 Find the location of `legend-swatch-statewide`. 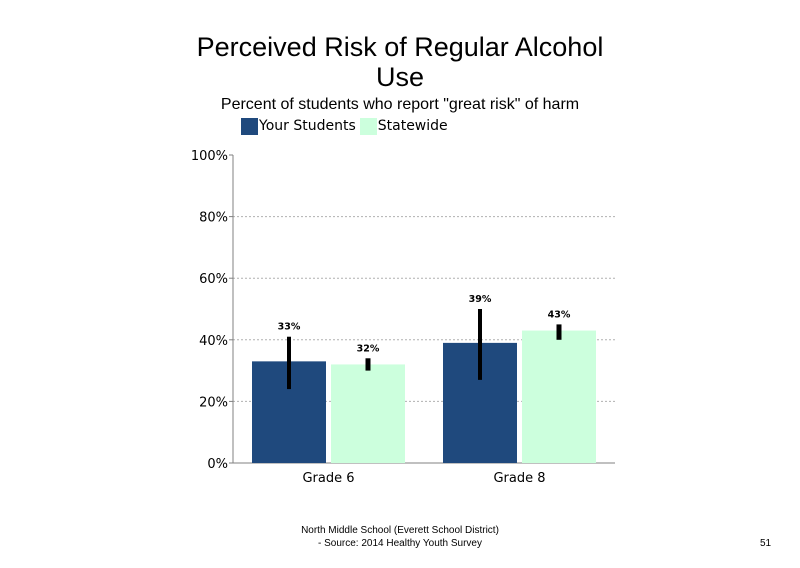

legend-swatch-statewide is located at coordinates (368, 126).